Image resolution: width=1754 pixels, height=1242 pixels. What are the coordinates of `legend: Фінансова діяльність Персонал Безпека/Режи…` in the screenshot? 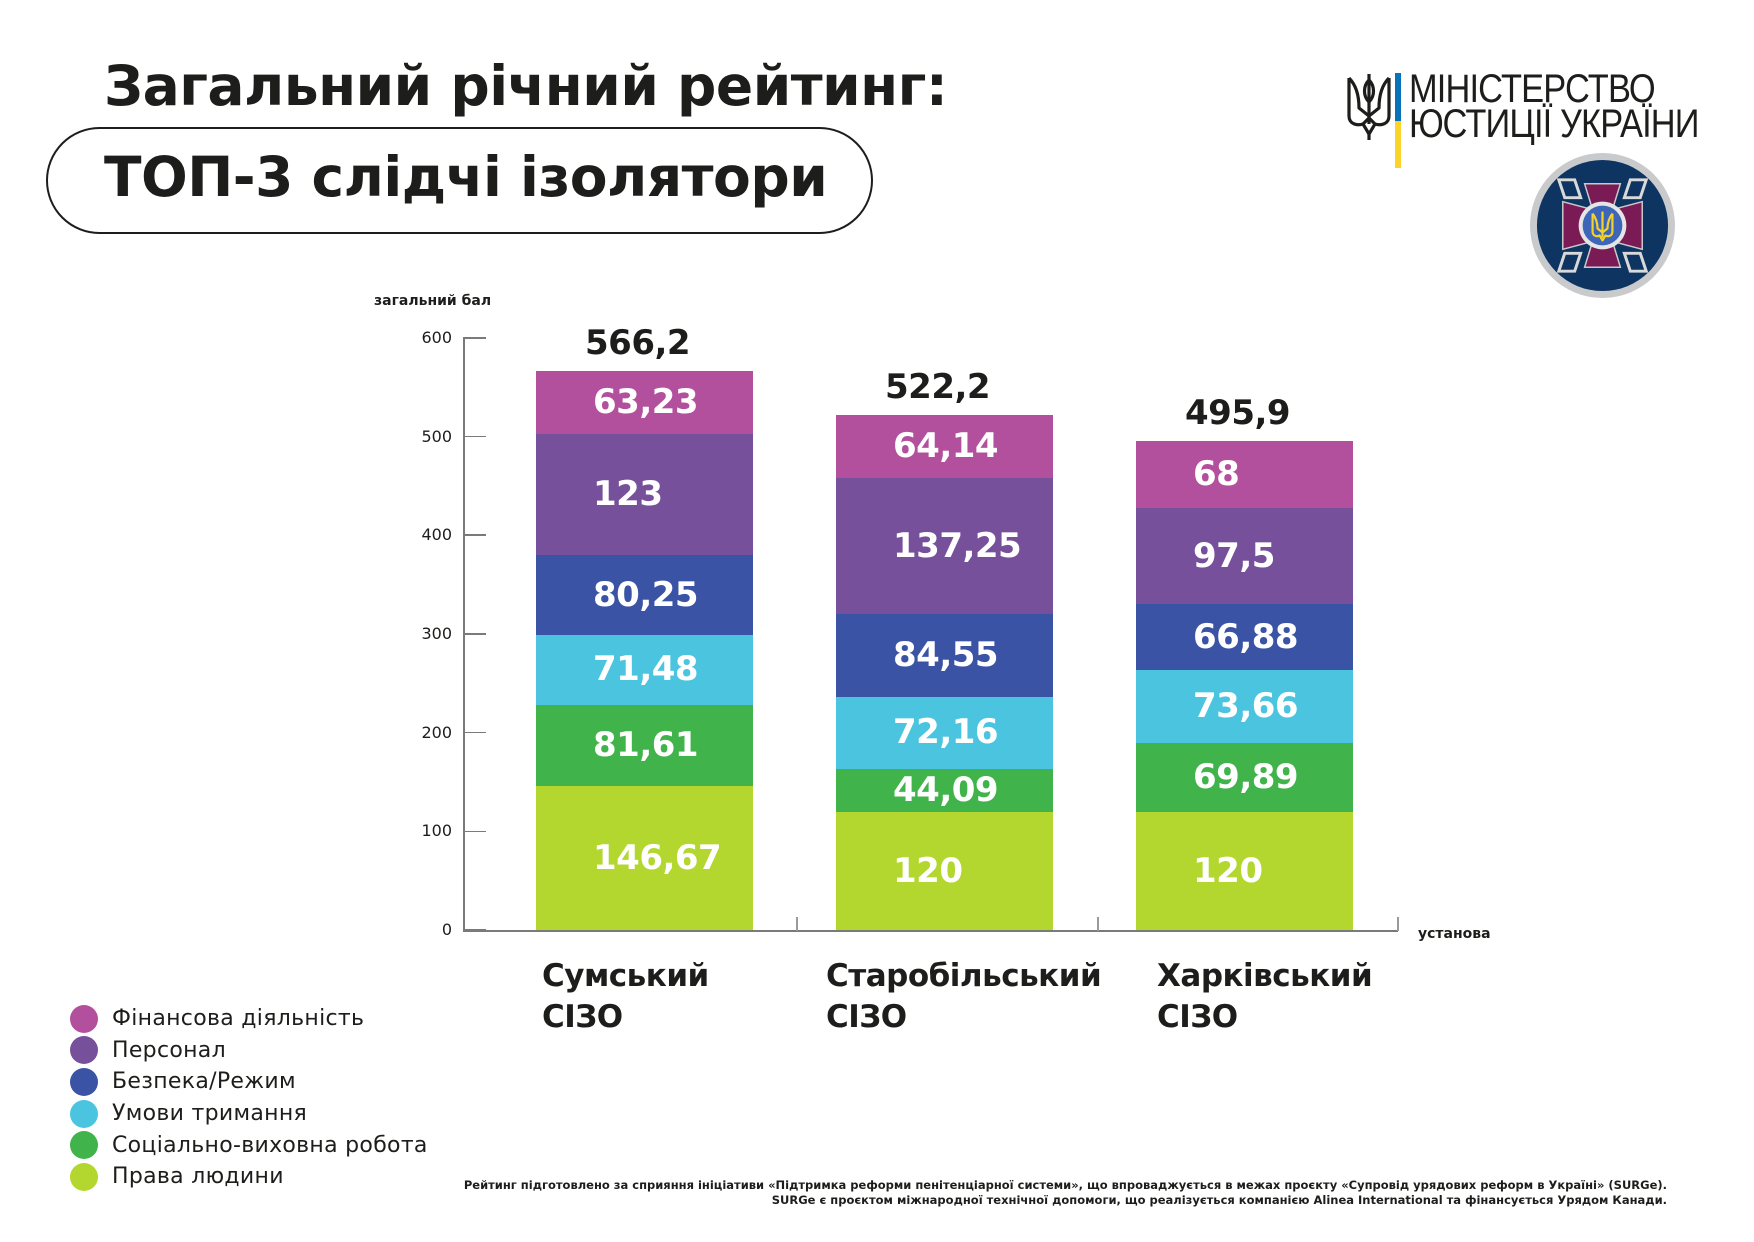 It's located at (249, 1098).